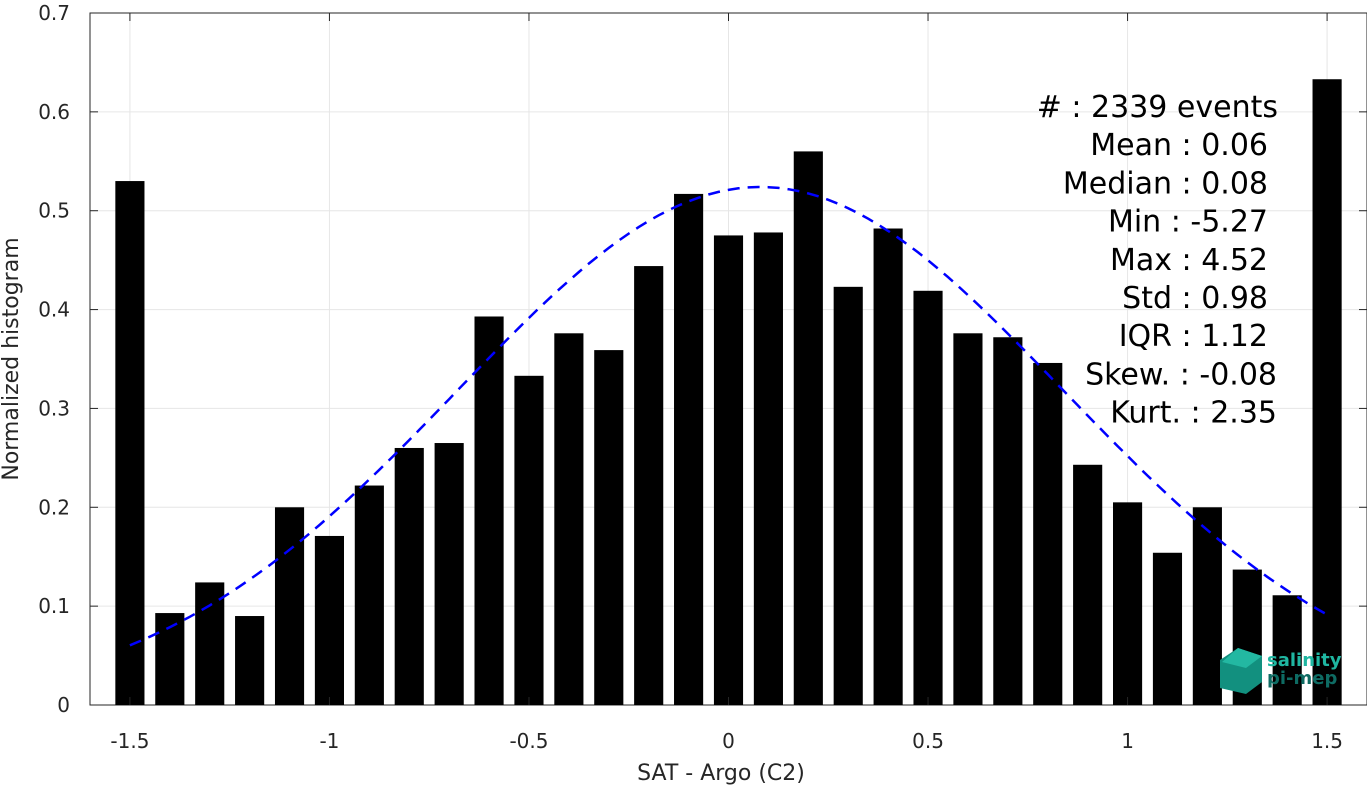  I want to click on stat-line-8: Kurt. : 2.35, so click(1193, 413).